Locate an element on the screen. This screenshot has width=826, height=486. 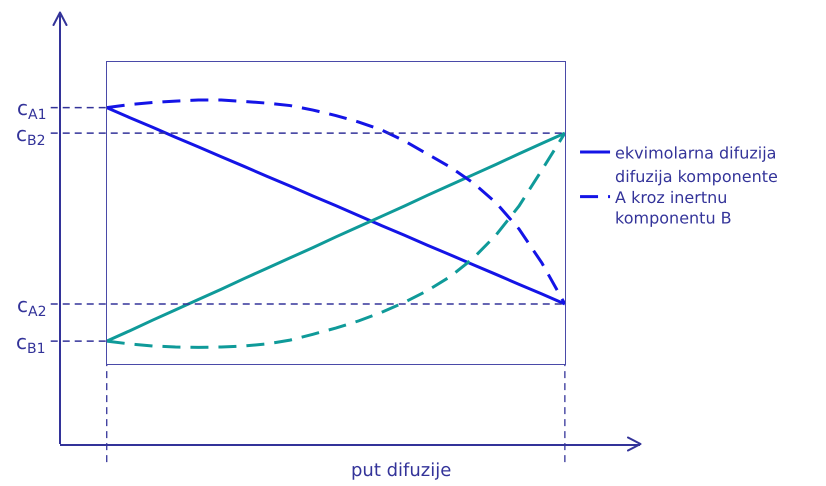
ref-line-label: c$_{A1}$ is located at coordinates (31, 110).